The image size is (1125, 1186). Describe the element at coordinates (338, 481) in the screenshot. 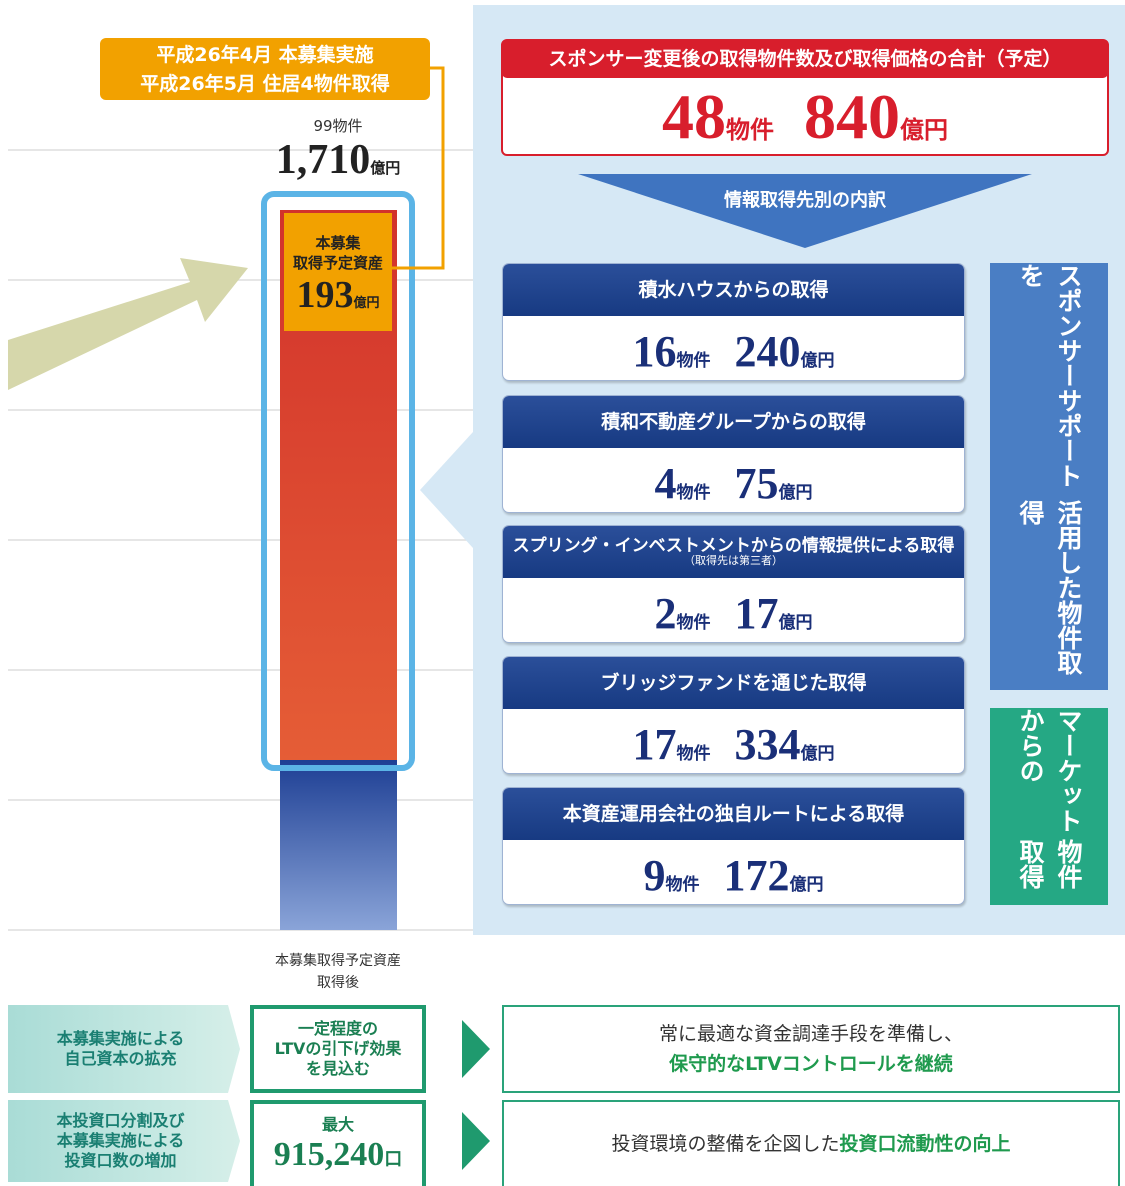

I see `highlight-frame` at that location.